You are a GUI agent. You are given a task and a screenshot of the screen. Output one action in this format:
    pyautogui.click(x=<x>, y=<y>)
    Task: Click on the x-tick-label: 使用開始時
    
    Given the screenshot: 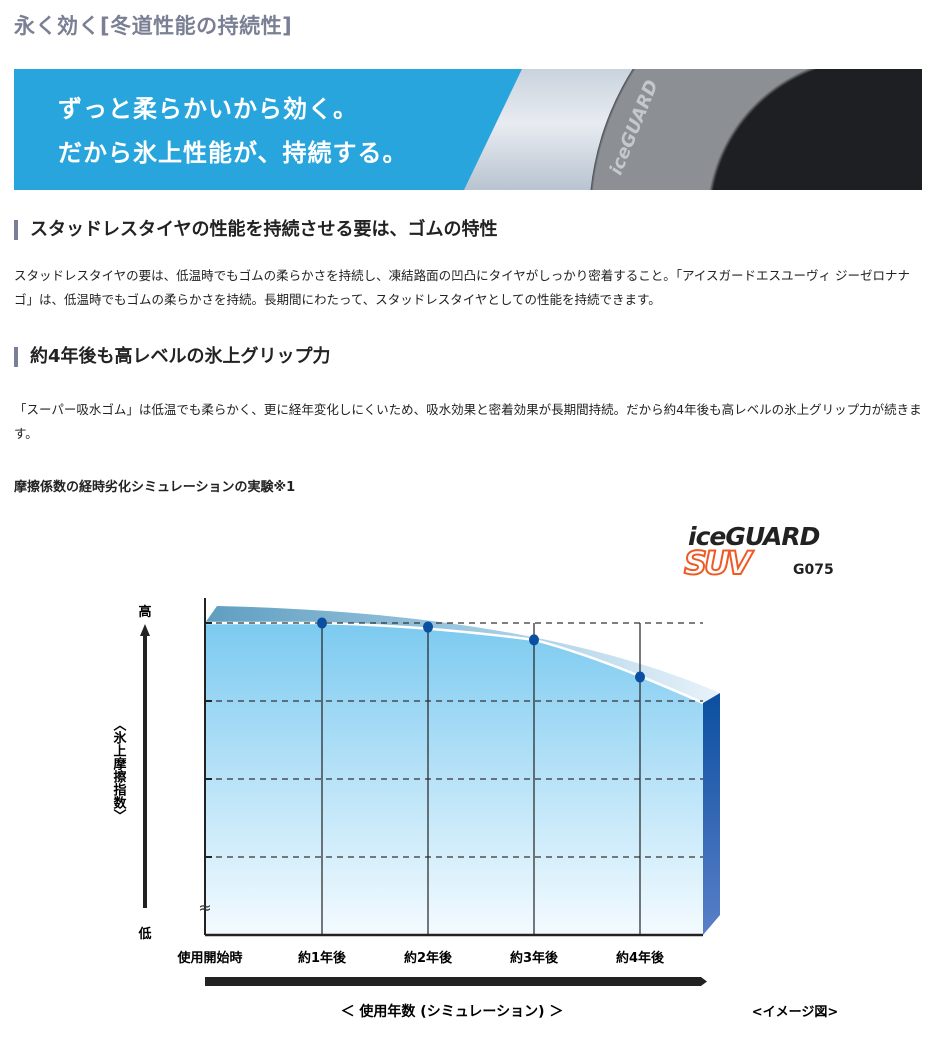 What is the action you would take?
    pyautogui.click(x=209, y=958)
    